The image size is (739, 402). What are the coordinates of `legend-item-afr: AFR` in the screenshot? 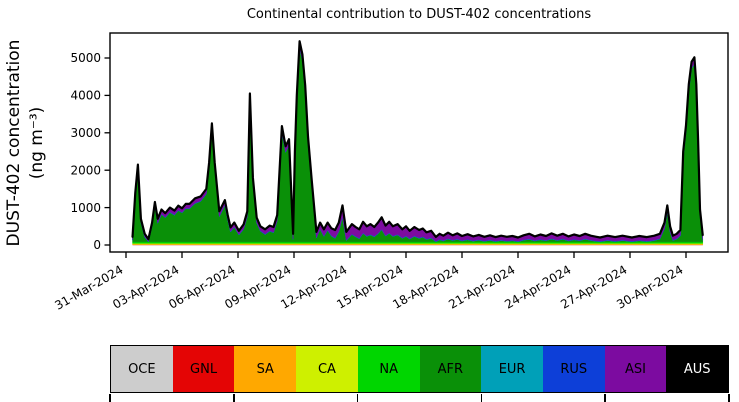 It's located at (450, 369).